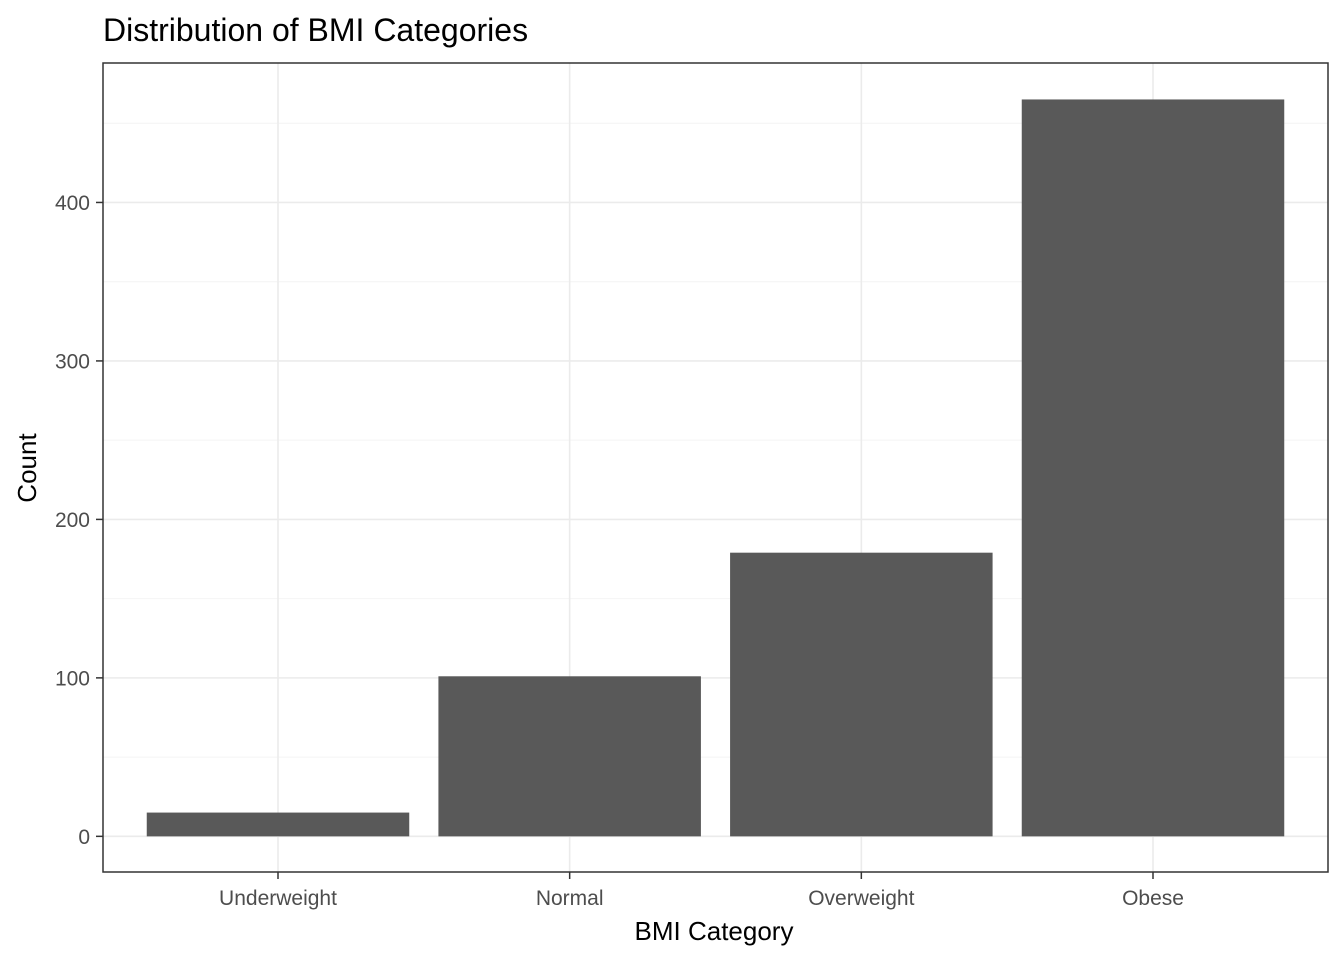 The width and height of the screenshot is (1344, 960). What do you see at coordinates (861, 898) in the screenshot?
I see `x-tick-label: Overweight` at bounding box center [861, 898].